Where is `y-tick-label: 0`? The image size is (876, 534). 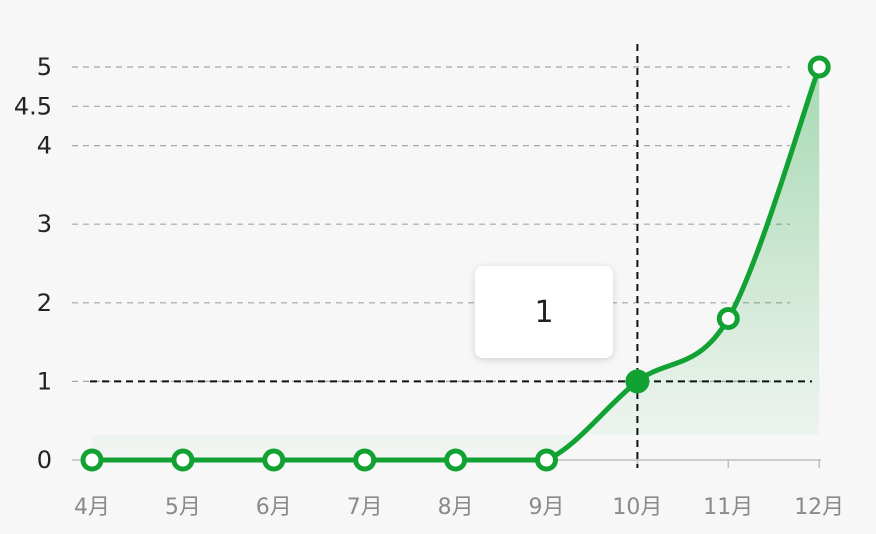
y-tick-label: 0 is located at coordinates (44, 460).